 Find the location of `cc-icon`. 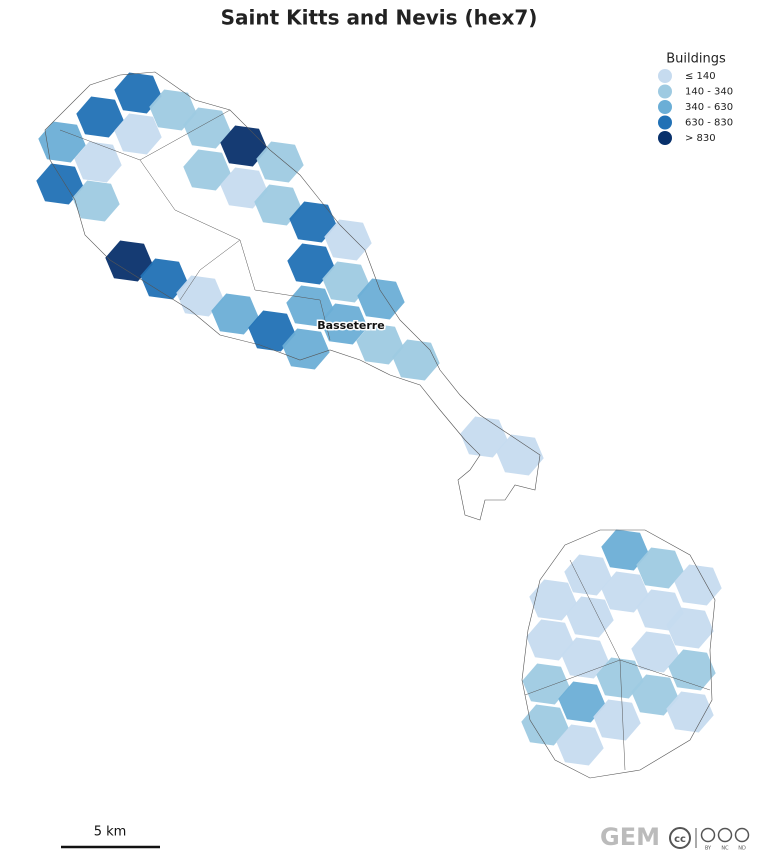

cc-icon is located at coordinates (680, 838).